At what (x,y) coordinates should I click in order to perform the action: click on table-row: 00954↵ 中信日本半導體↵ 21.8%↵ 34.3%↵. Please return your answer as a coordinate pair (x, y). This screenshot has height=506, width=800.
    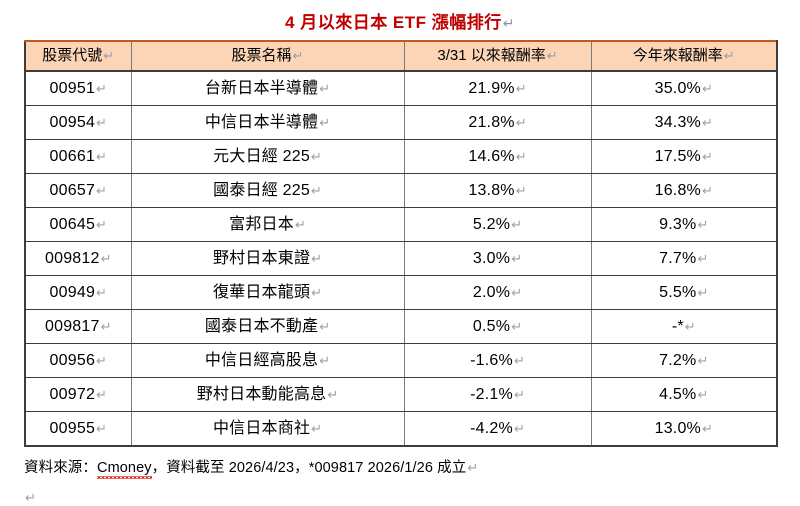
    Looking at the image, I should click on (401, 122).